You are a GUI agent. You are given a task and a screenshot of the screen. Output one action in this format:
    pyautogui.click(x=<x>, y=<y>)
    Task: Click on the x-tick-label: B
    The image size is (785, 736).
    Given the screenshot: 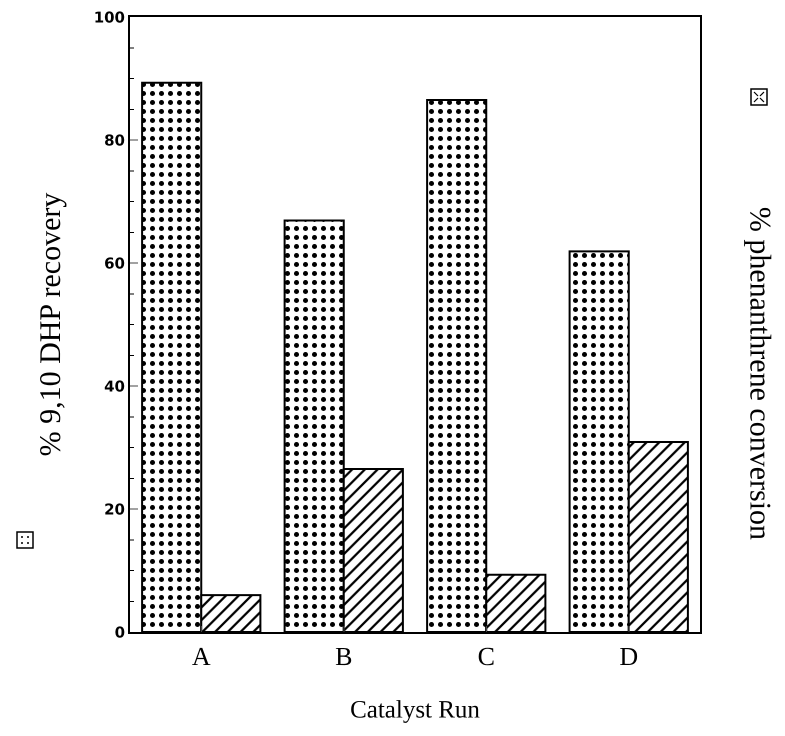 What is the action you would take?
    pyautogui.click(x=343, y=657)
    